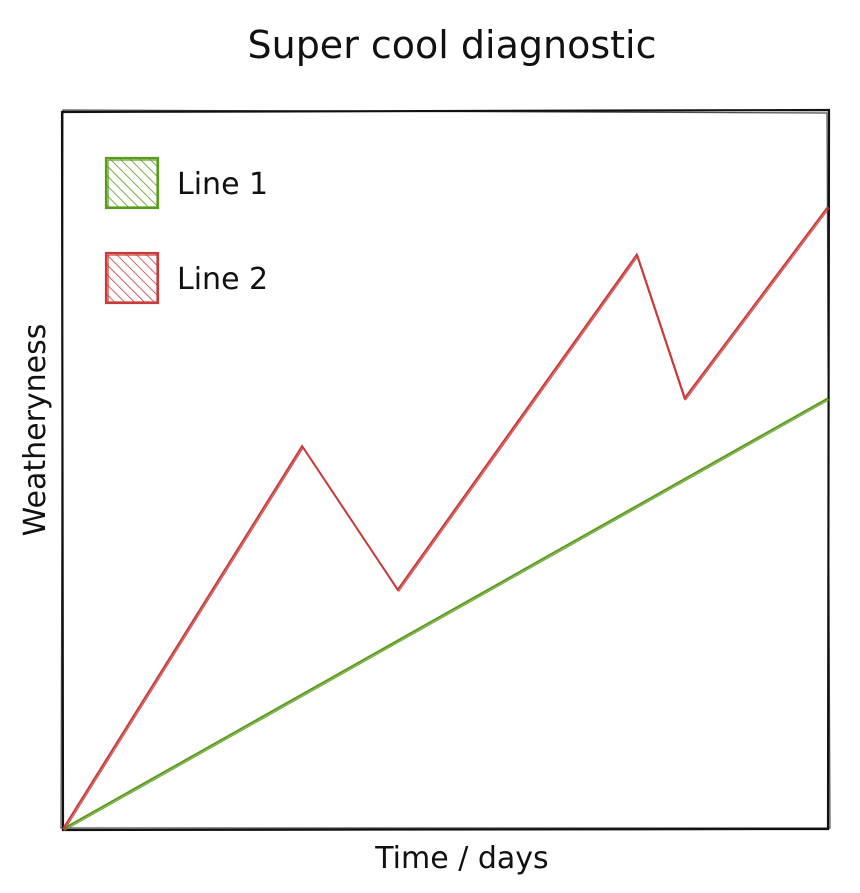 This screenshot has width=860, height=893. I want to click on y-axis-label: Weatheryness, so click(35, 430).